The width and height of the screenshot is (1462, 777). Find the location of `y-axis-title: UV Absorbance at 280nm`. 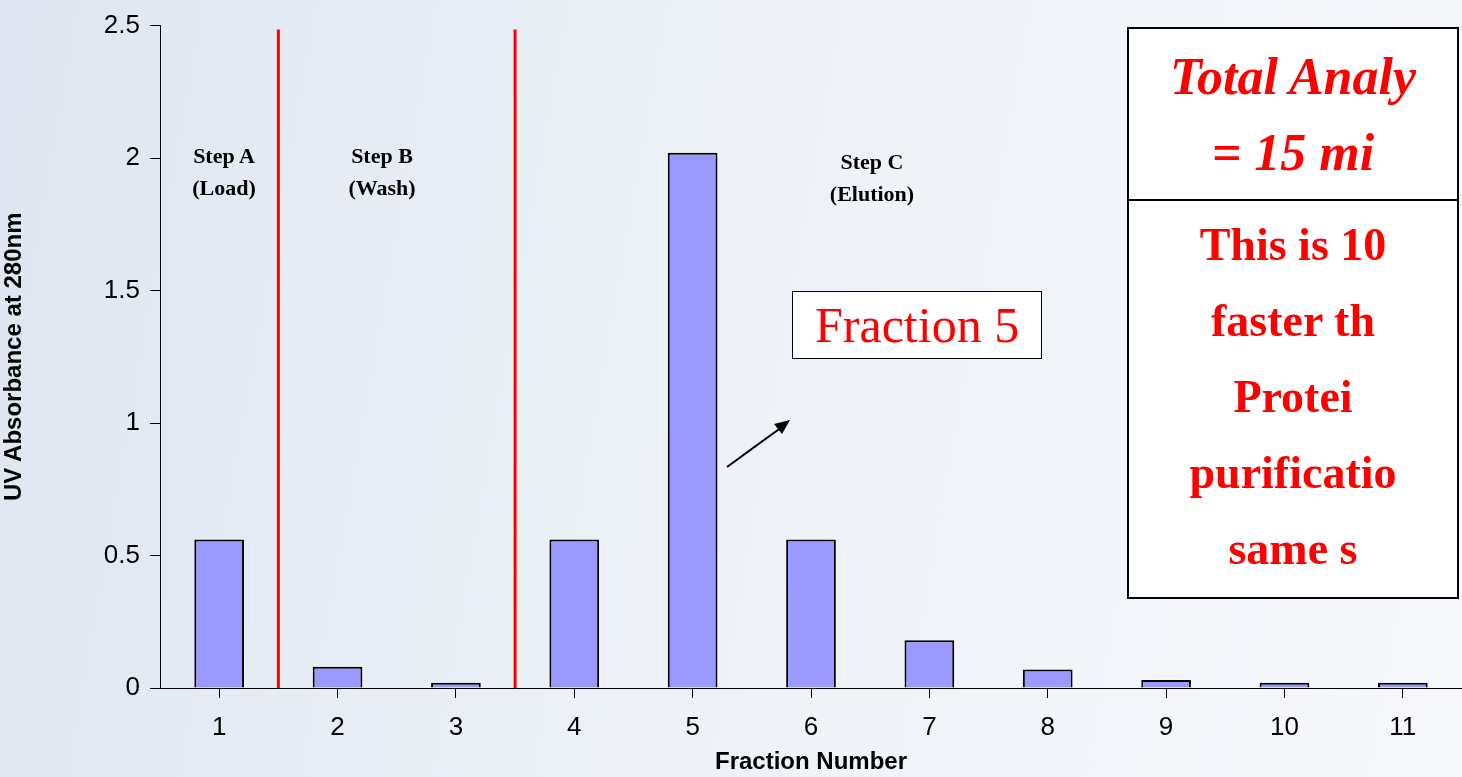

y-axis-title: UV Absorbance at 280nm is located at coordinates (13, 357).